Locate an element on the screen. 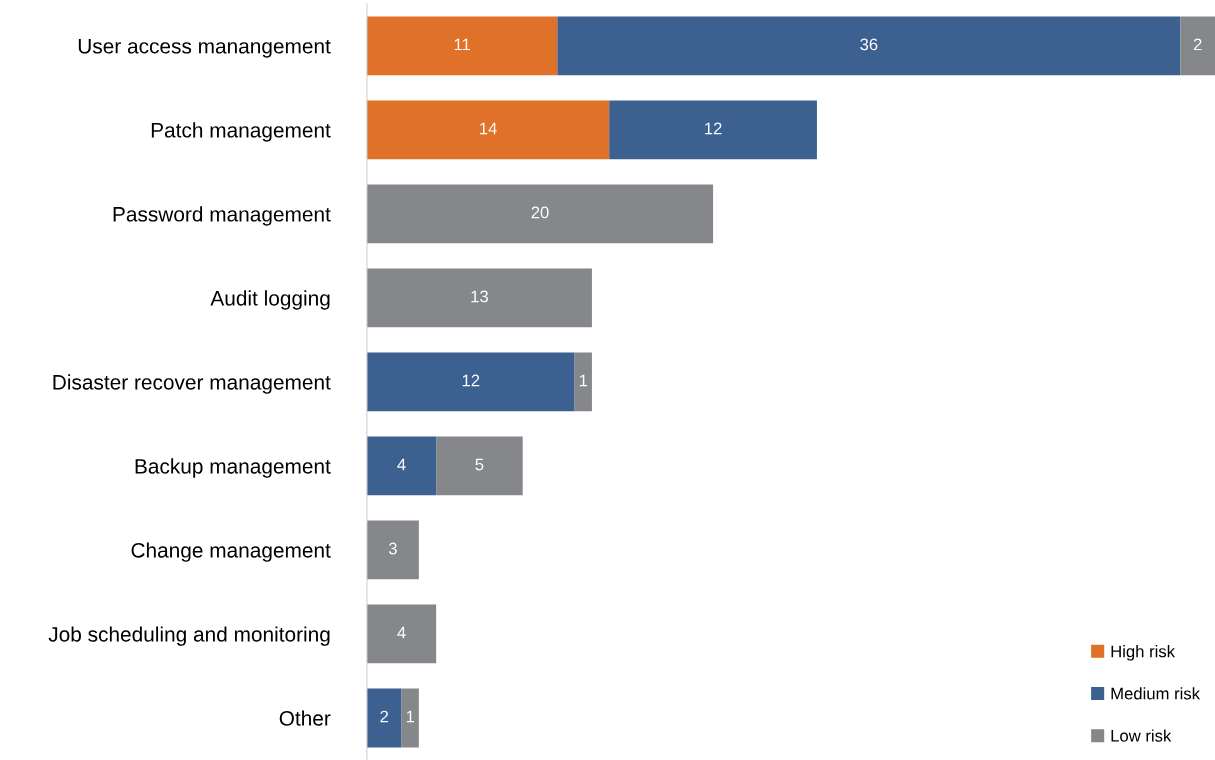 The width and height of the screenshot is (1215, 760). data-label: 14 is located at coordinates (488, 128).